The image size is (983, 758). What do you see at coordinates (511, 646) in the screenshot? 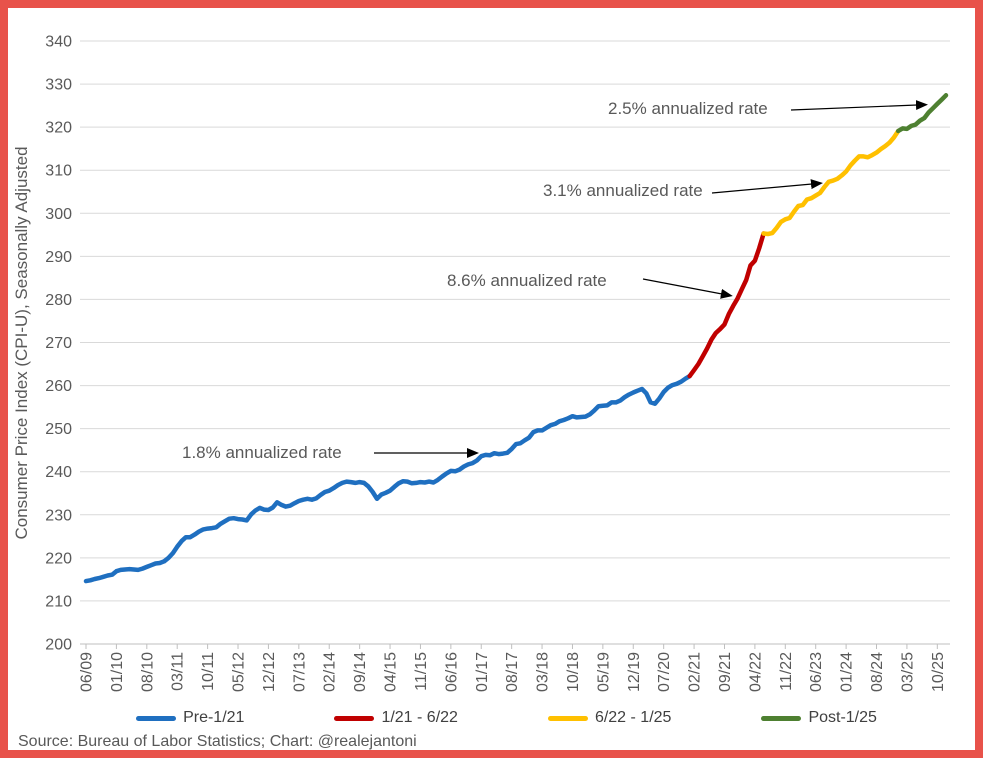
I see `x-axis-tickmarks` at bounding box center [511, 646].